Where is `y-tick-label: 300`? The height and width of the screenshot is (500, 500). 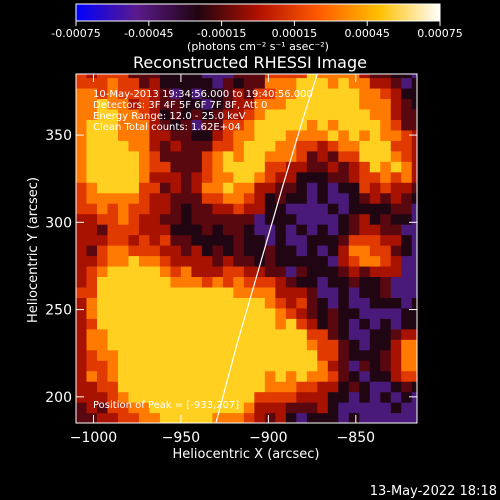 y-tick-label: 300 is located at coordinates (58, 223).